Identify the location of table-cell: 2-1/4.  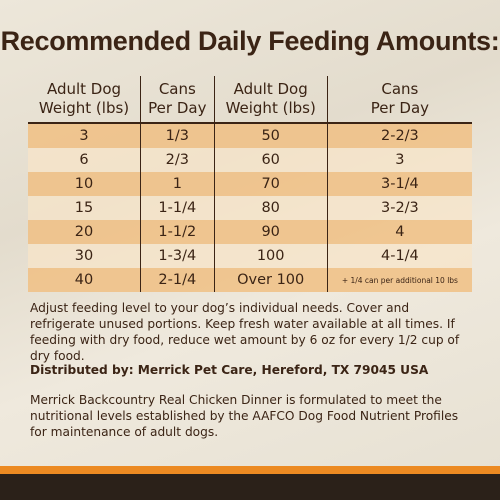
(177, 280).